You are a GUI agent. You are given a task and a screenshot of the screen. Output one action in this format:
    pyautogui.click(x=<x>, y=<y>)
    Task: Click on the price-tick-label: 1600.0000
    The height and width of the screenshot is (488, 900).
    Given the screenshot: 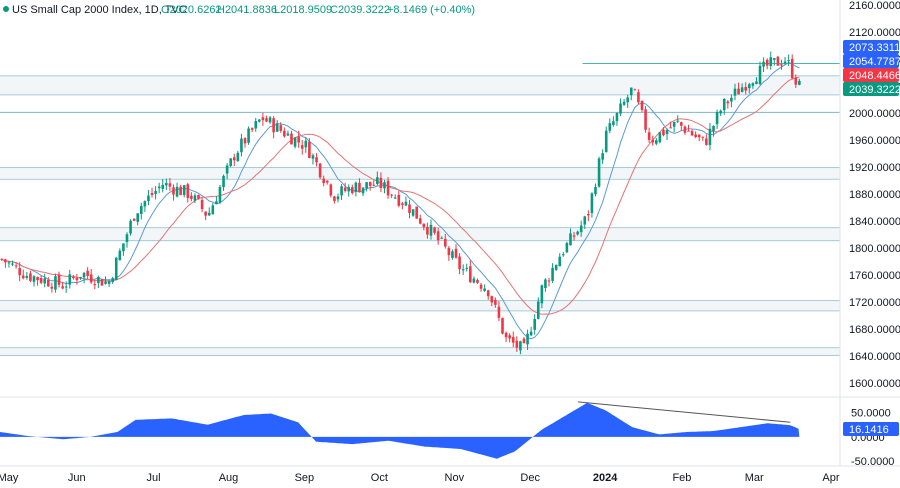 What is the action you would take?
    pyautogui.click(x=874, y=384)
    